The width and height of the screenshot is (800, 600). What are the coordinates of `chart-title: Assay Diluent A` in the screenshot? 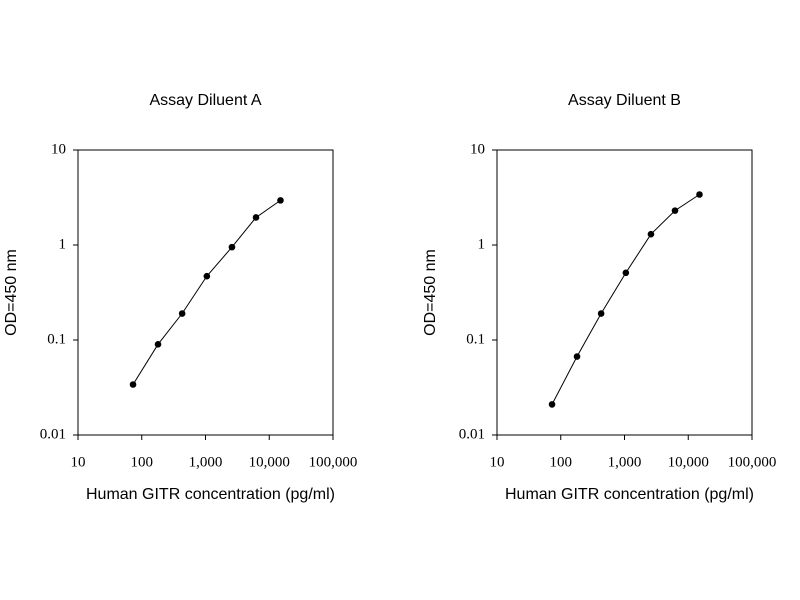 It's located at (205, 100).